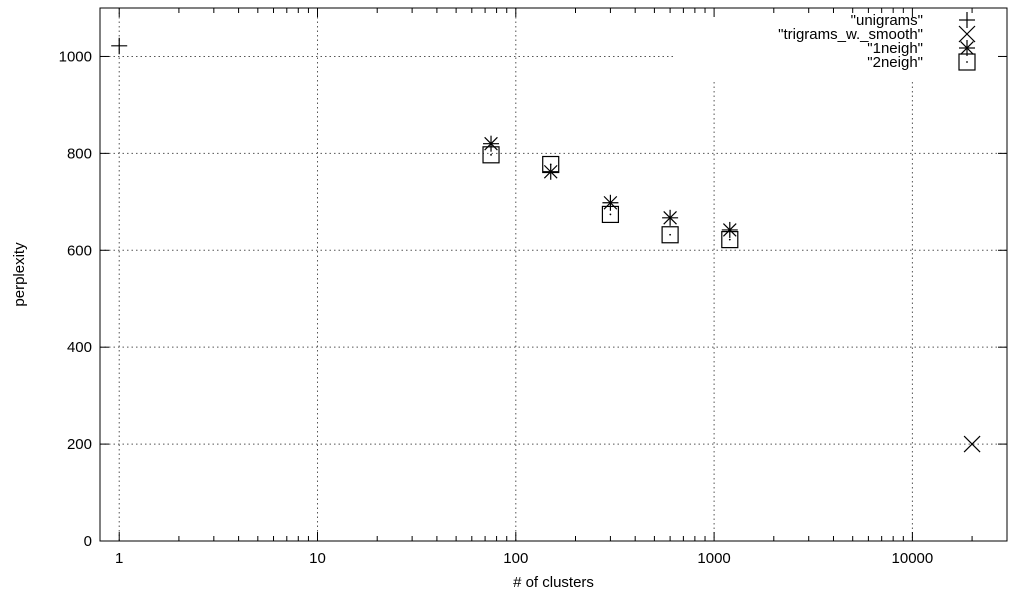 This screenshot has width=1016, height=597. I want to click on x-tick-label: 10000, so click(913, 558).